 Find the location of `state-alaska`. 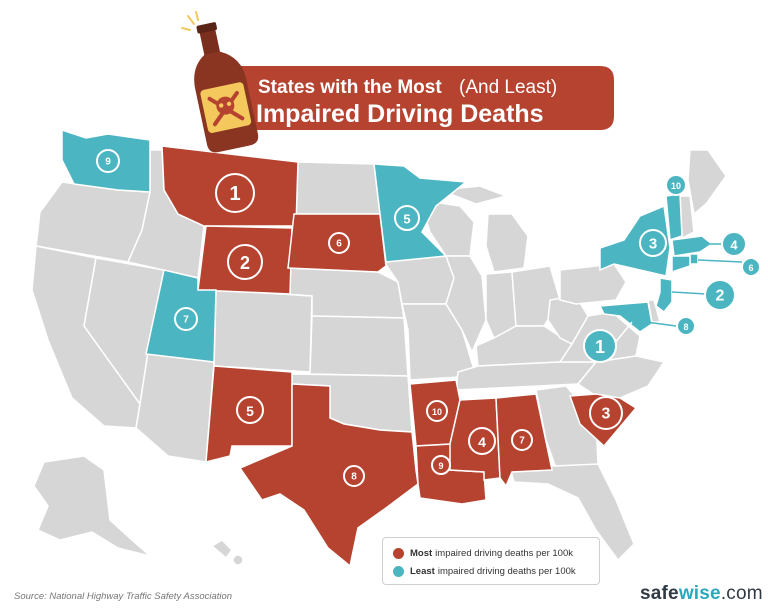

state-alaska is located at coordinates (92, 506).